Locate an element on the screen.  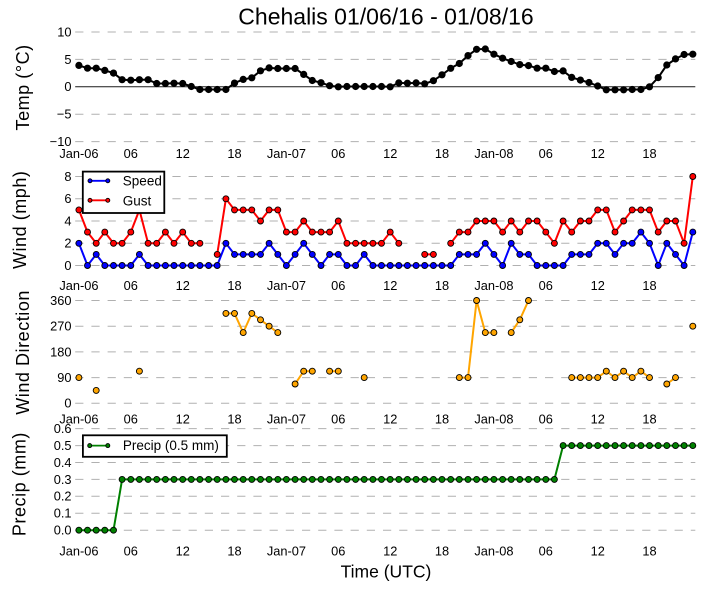
svg-text: Chehalis 01/06/16 - 01/08/16 is located at coordinates (385, 17).